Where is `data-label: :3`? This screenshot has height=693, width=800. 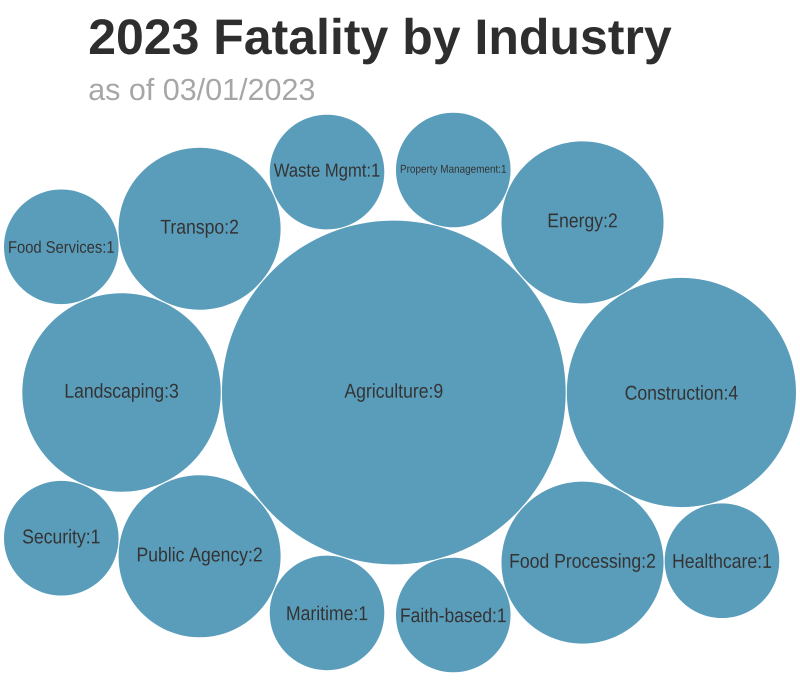 data-label: :3 is located at coordinates (172, 391).